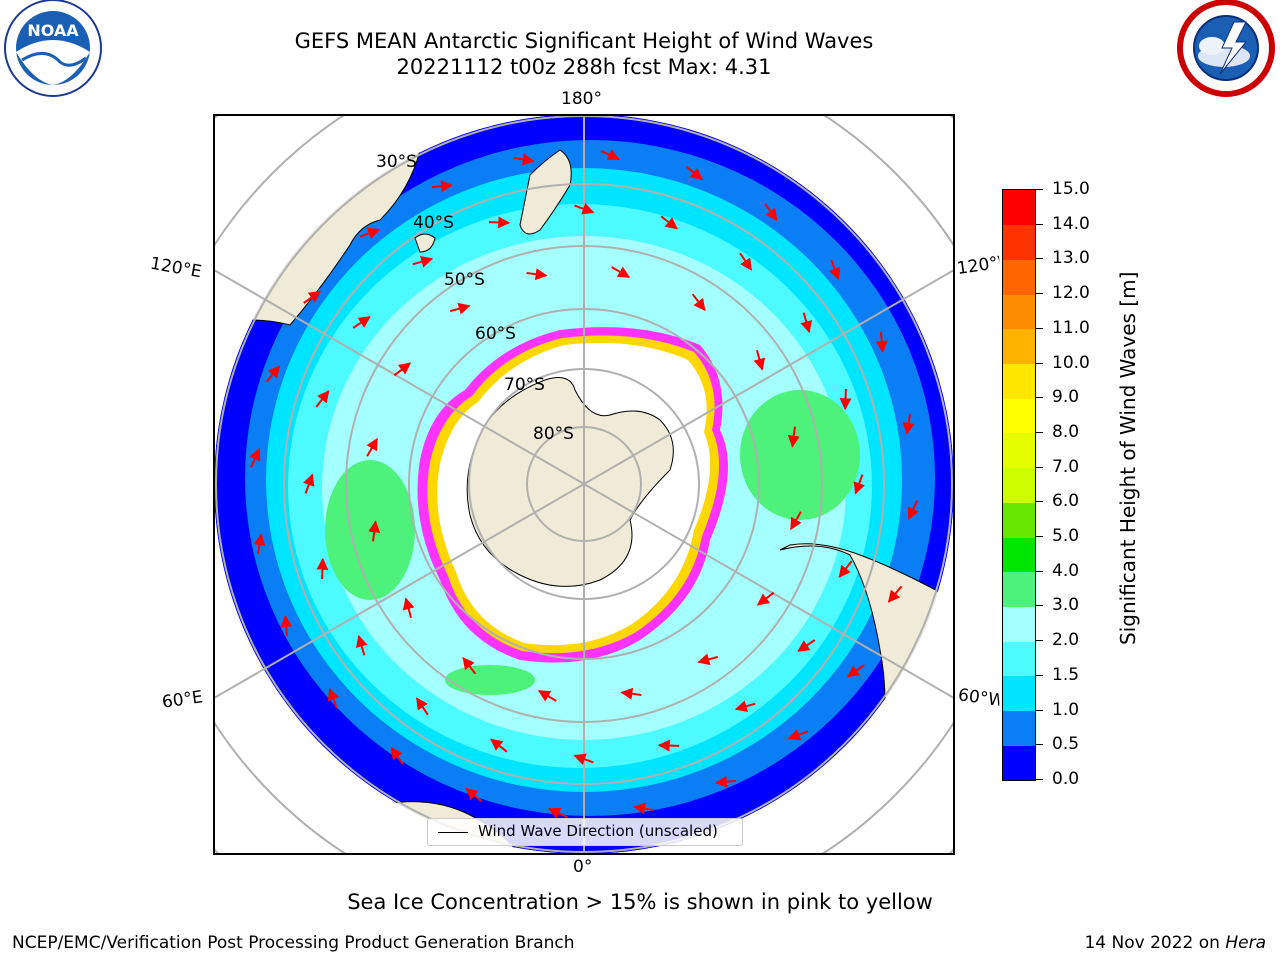 Image resolution: width=1280 pixels, height=960 pixels. Describe the element at coordinates (396, 162) in the screenshot. I see `lat-label-30s: 30°S` at that location.